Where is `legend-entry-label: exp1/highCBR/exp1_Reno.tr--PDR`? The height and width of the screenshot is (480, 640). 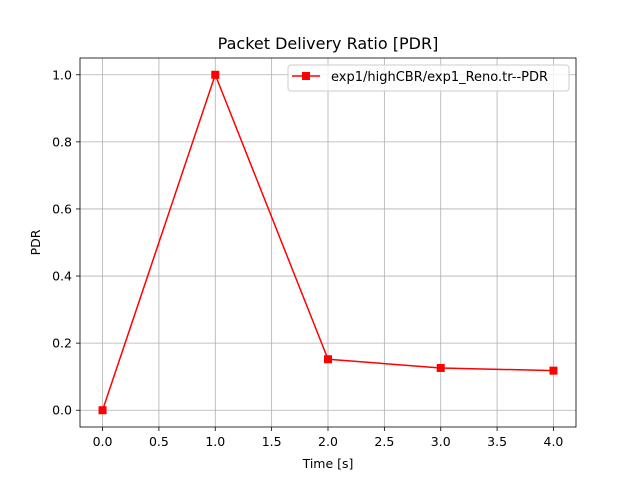 legend-entry-label: exp1/highCBR/exp1_Reno.tr--PDR is located at coordinates (439, 77).